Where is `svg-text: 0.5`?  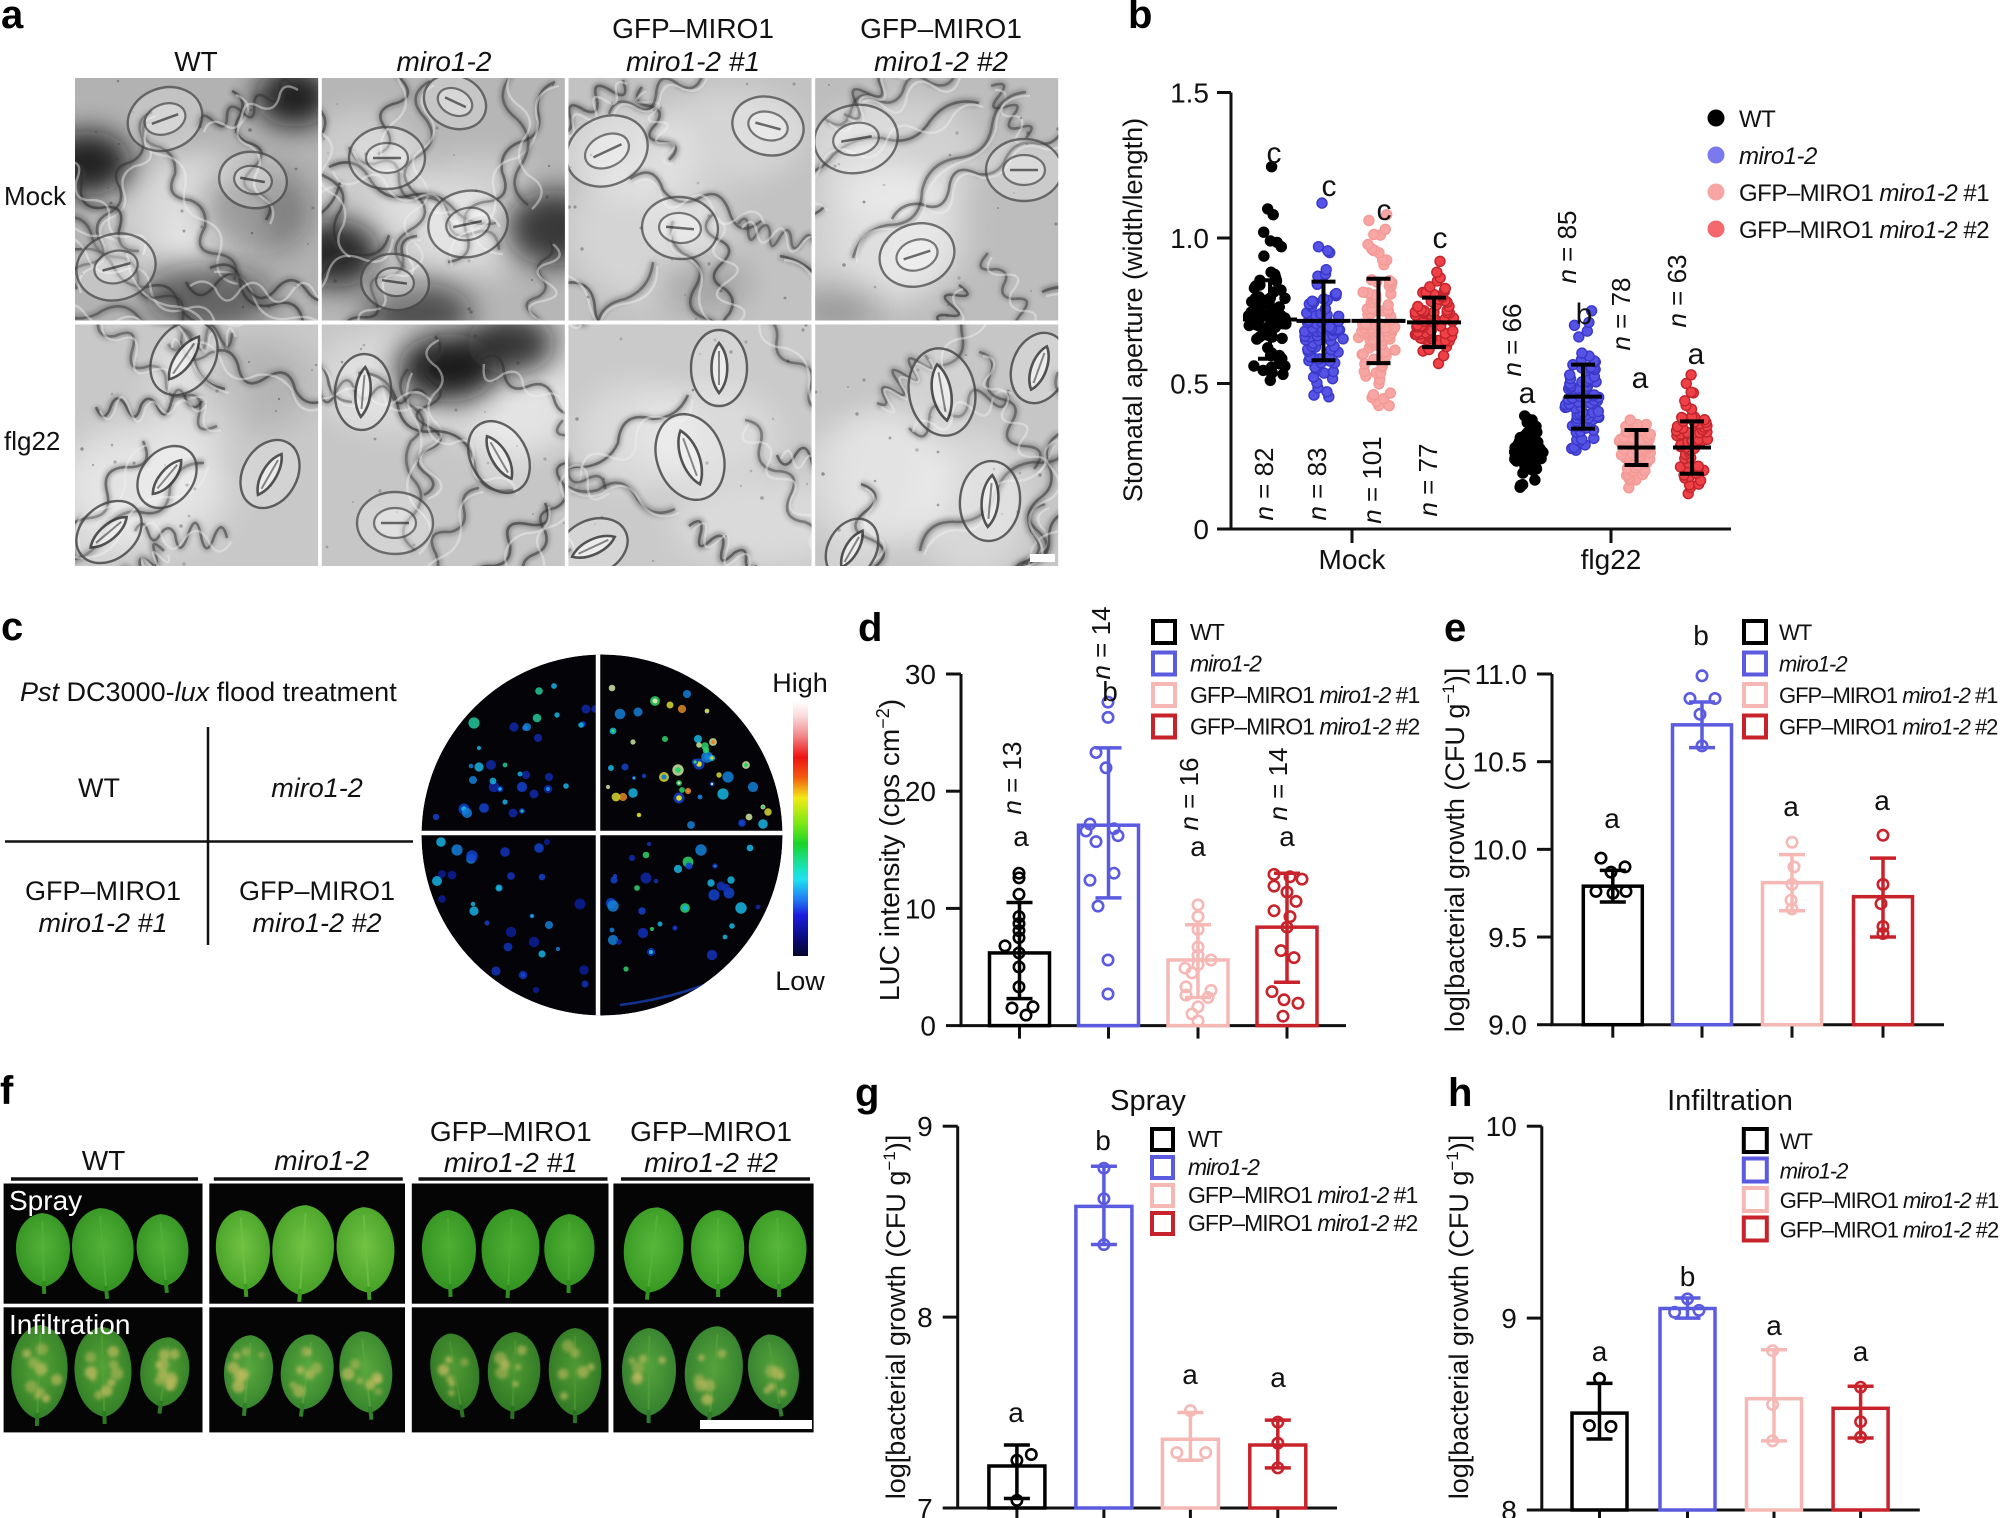
svg-text: 0.5 is located at coordinates (1189, 384).